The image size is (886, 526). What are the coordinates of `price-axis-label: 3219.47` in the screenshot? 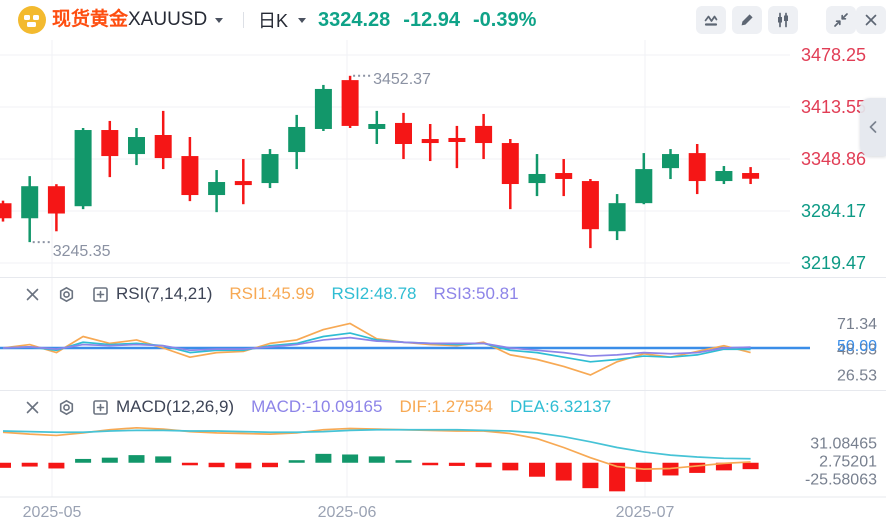 It's located at (833, 263).